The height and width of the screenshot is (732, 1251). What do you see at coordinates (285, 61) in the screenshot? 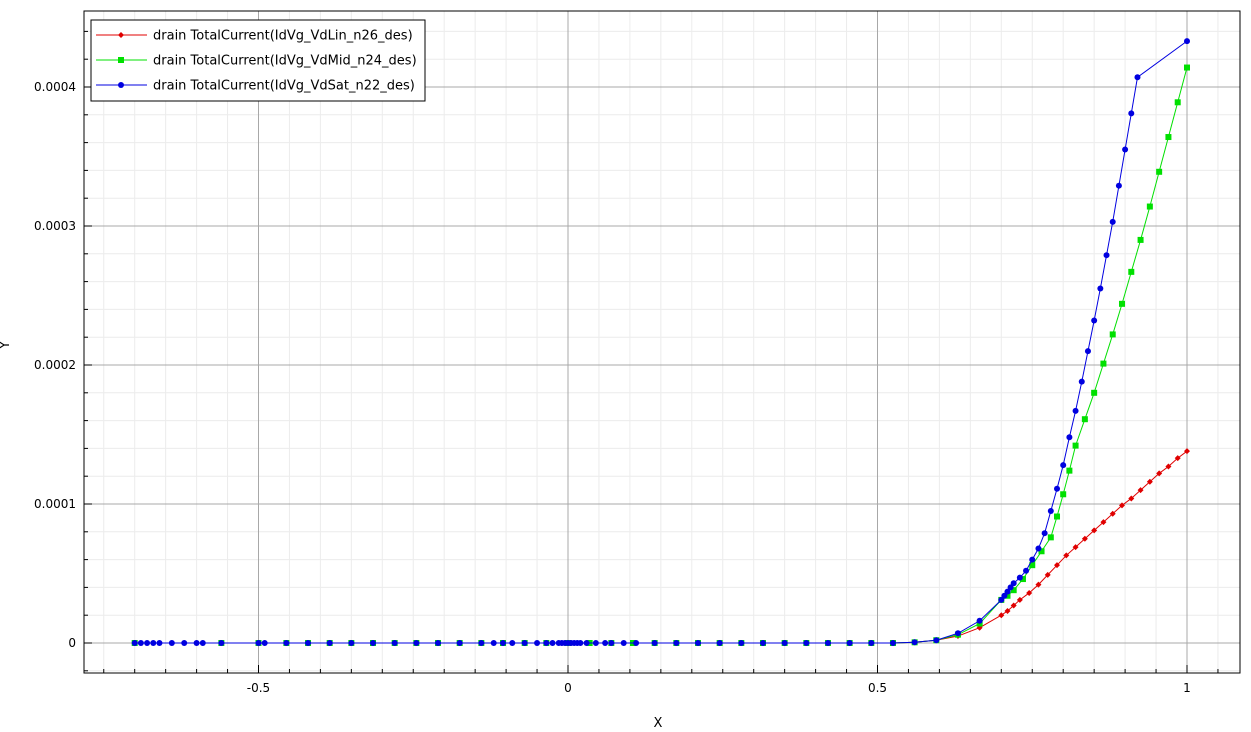
I see `legend-label: drain TotalCurrent(IdVg_VdMid_n24_des)` at bounding box center [285, 61].